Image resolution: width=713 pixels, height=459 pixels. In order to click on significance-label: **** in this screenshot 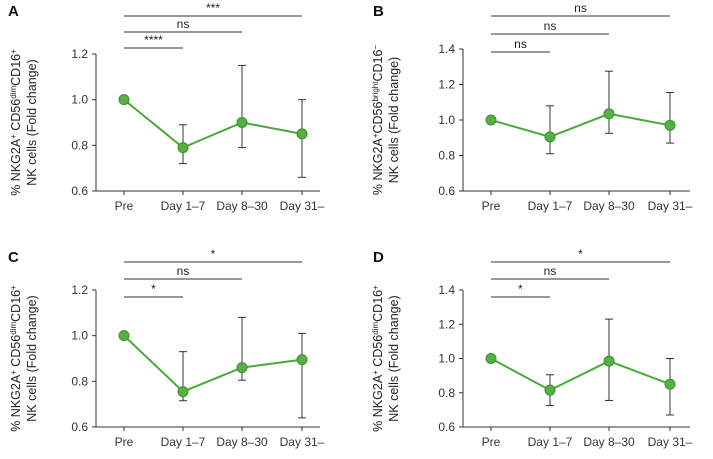, I will do `click(153, 40)`.